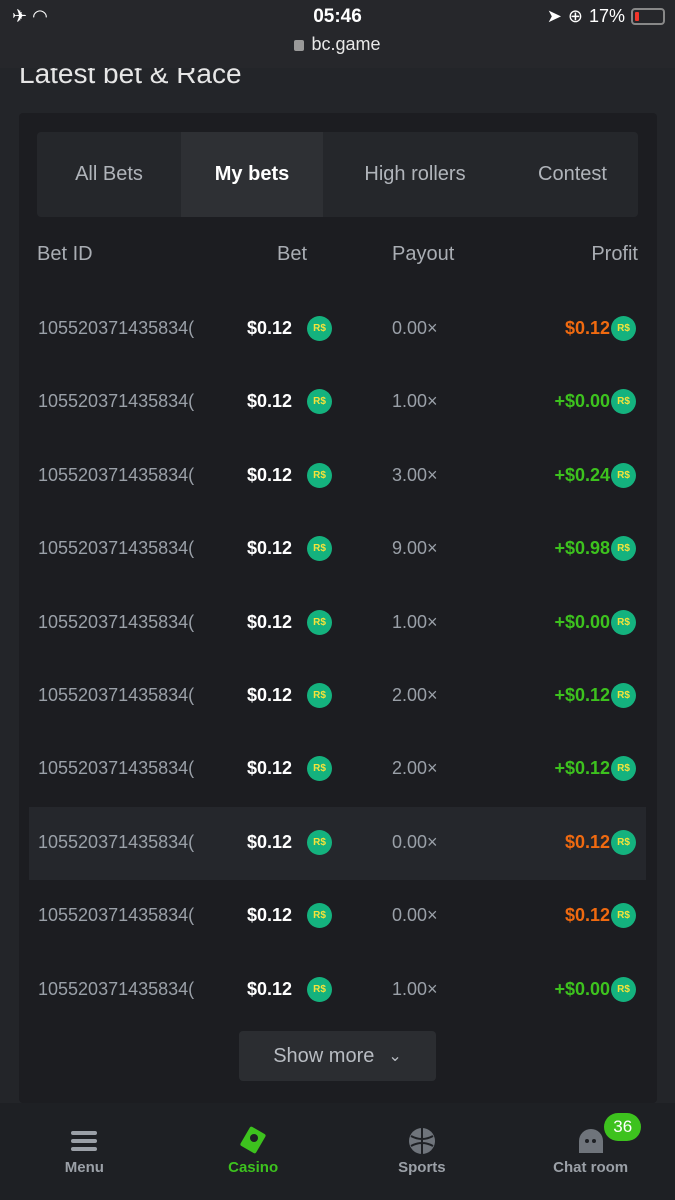  What do you see at coordinates (30, 16) in the screenshot?
I see `airplane-wifi-icons: ✈ ︎◠` at bounding box center [30, 16].